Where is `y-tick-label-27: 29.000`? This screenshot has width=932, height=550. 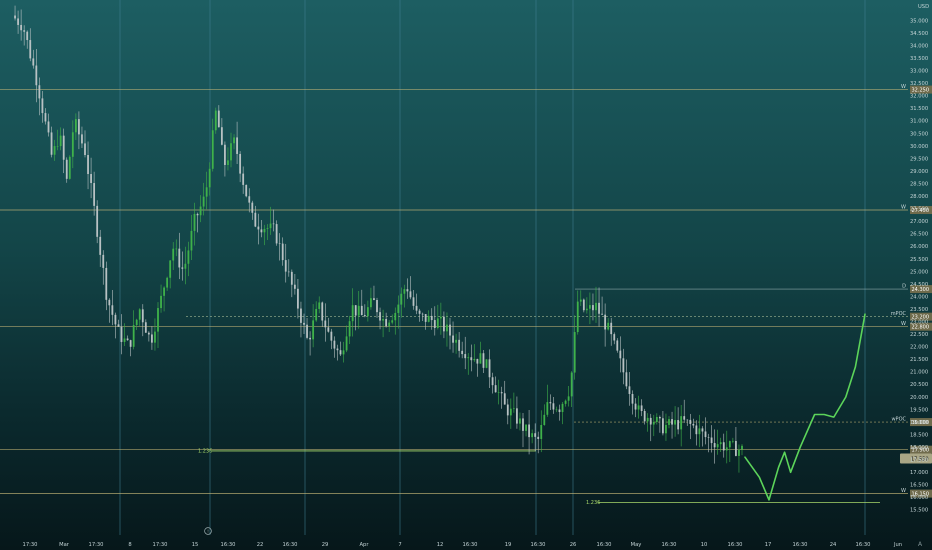 y-tick-label-27: 29.000 is located at coordinates (919, 172).